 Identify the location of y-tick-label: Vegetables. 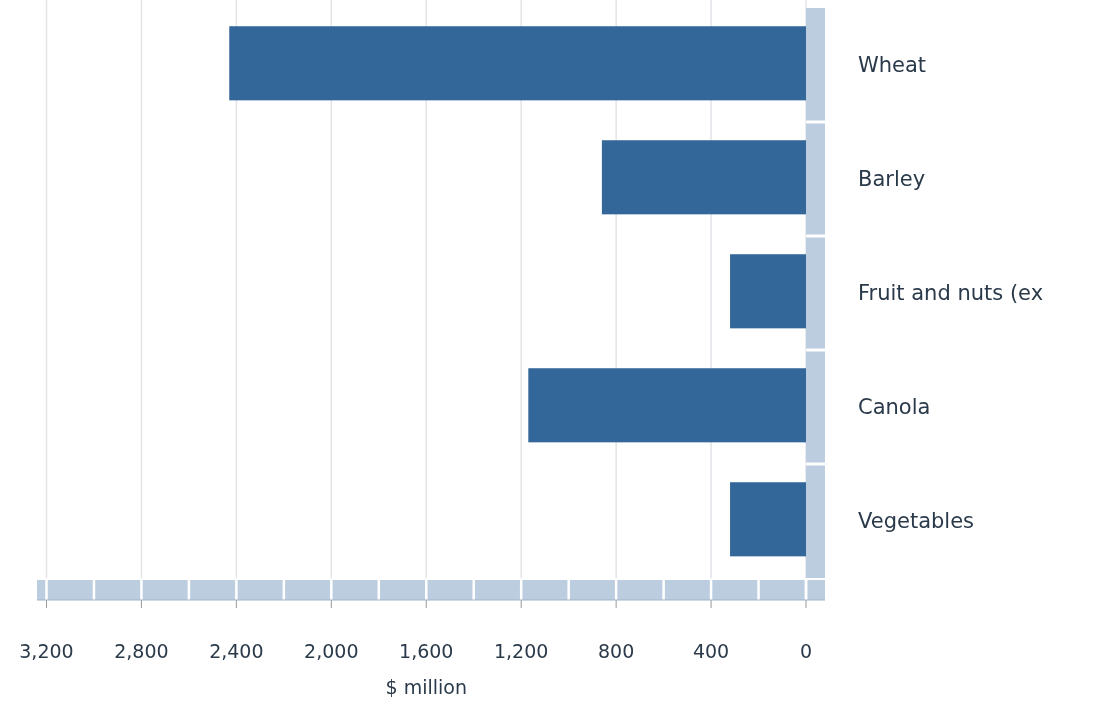
(916, 521).